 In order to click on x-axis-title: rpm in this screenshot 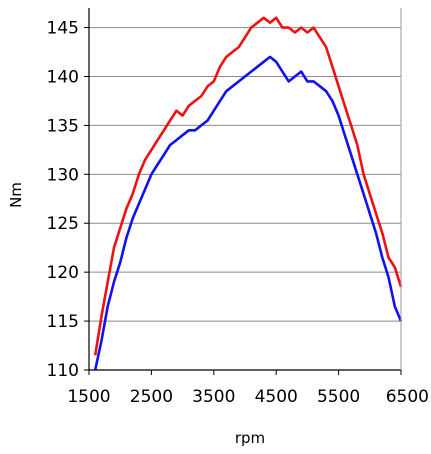, I will do `click(250, 438)`.